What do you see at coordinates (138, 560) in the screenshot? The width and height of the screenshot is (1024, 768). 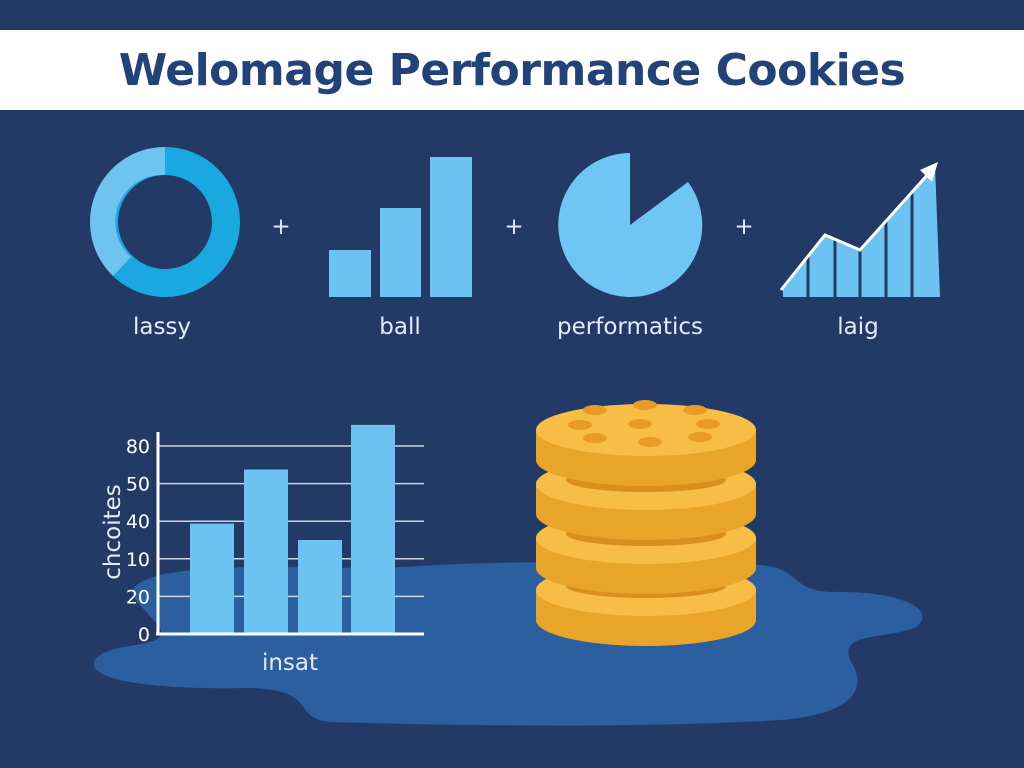 I see `y-tick-label: 10` at bounding box center [138, 560].